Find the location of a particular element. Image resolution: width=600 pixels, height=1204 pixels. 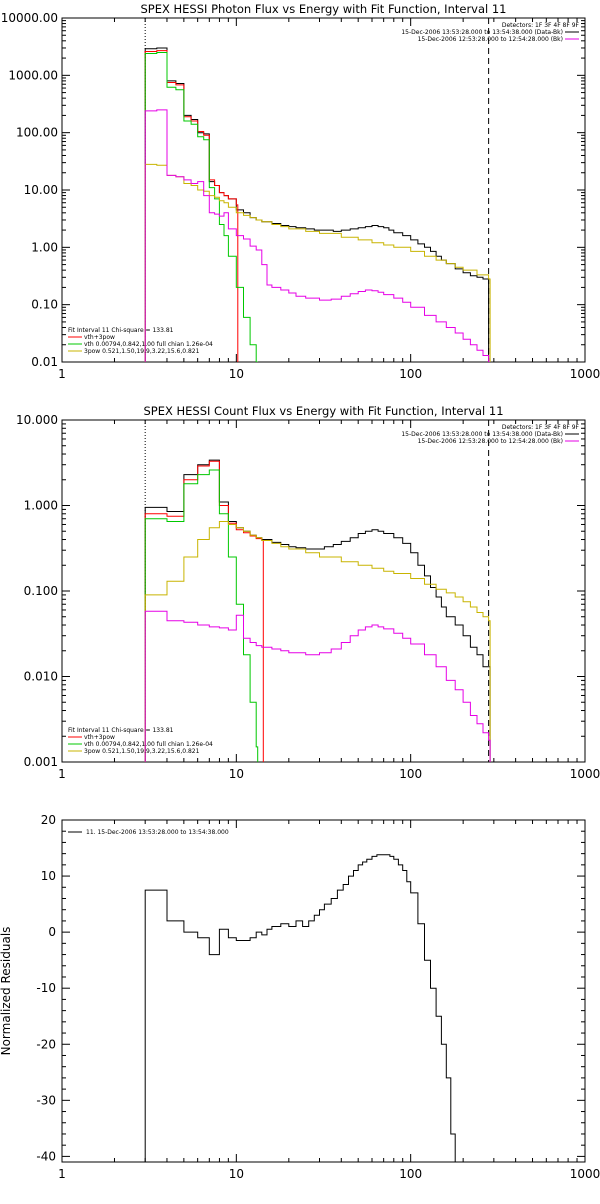

chart-2-legend-left-1: vth+3pow is located at coordinates (99, 737).